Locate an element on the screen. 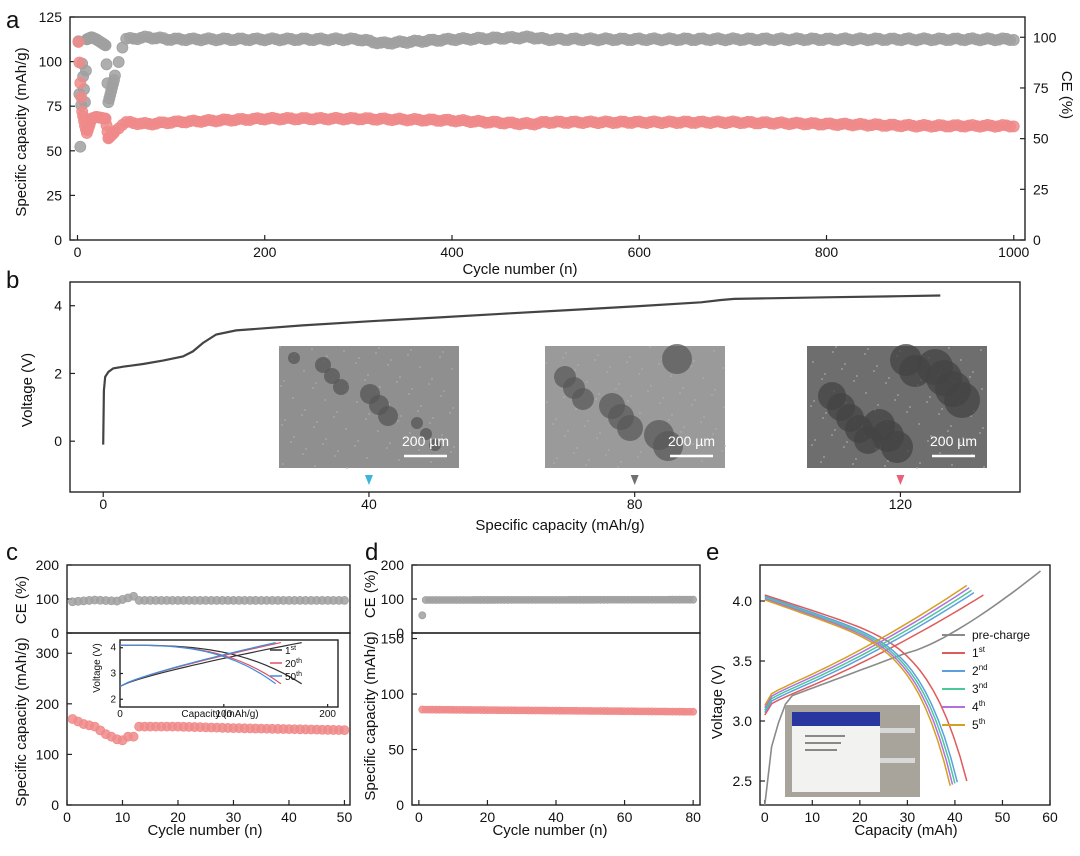 The width and height of the screenshot is (1080, 856). e-legend-label: 3nd is located at coordinates (980, 688).